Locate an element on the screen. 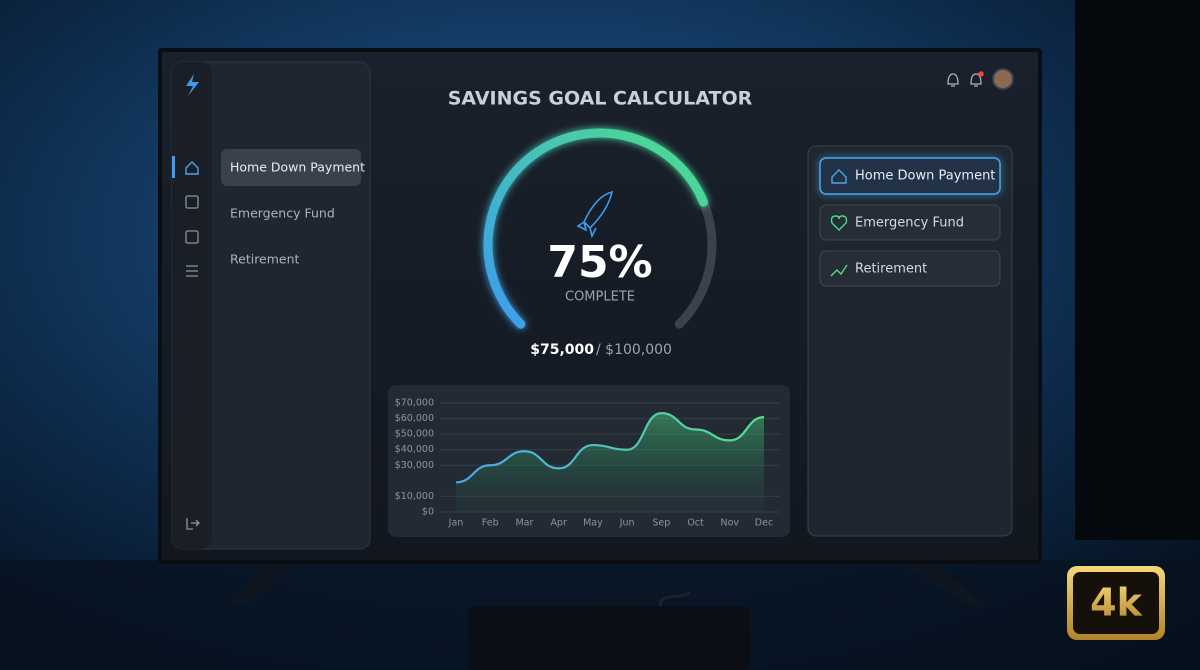 This screenshot has width=1200, height=670. x-tick-label: Oct is located at coordinates (695, 523).